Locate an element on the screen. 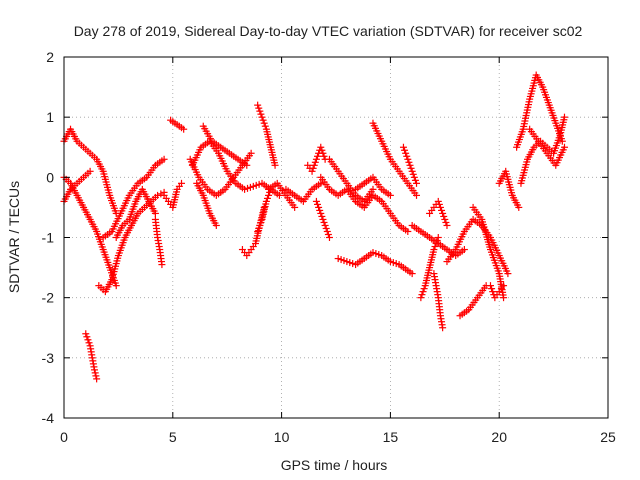  y-tick-label: -3 is located at coordinates (48, 358).